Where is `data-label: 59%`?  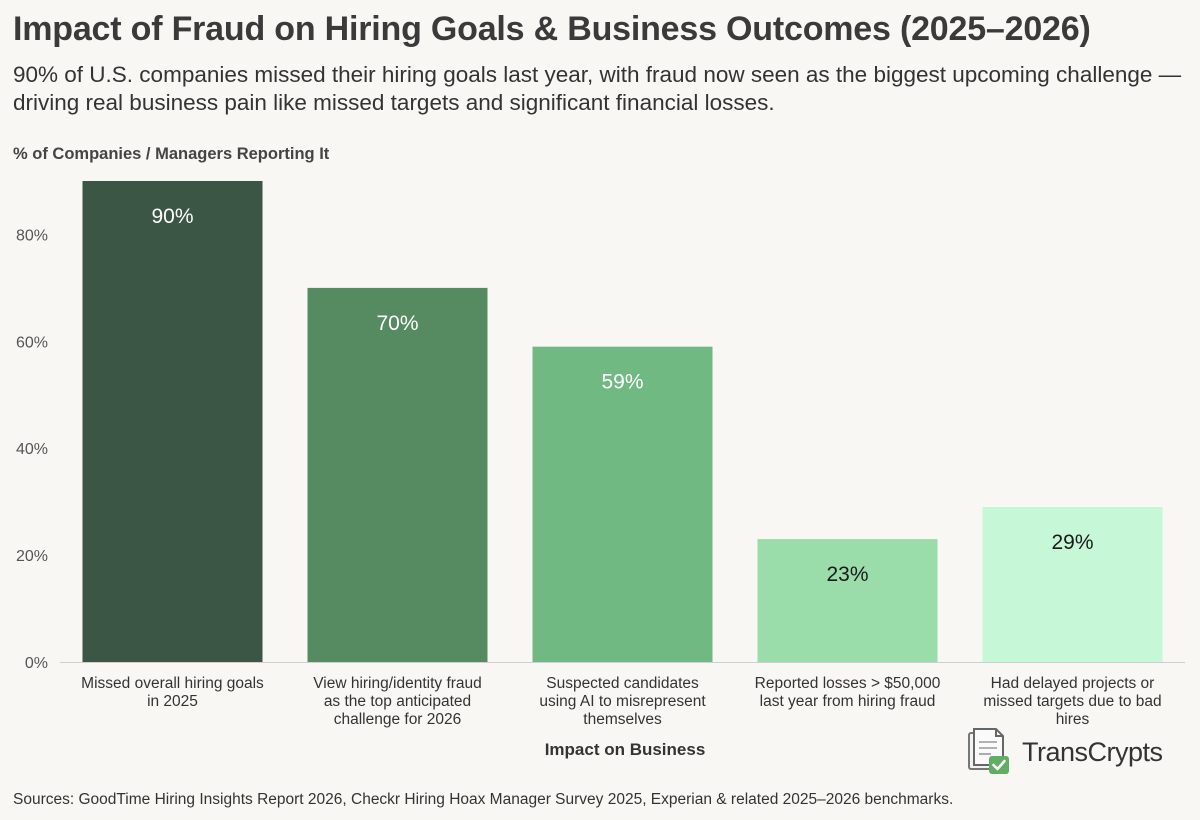 data-label: 59% is located at coordinates (622, 382).